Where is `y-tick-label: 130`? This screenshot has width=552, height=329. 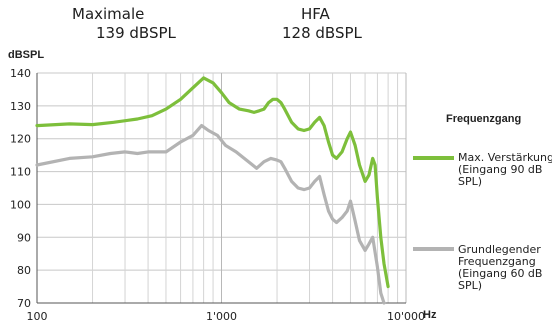
y-tick-label: 130 is located at coordinates (20, 106).